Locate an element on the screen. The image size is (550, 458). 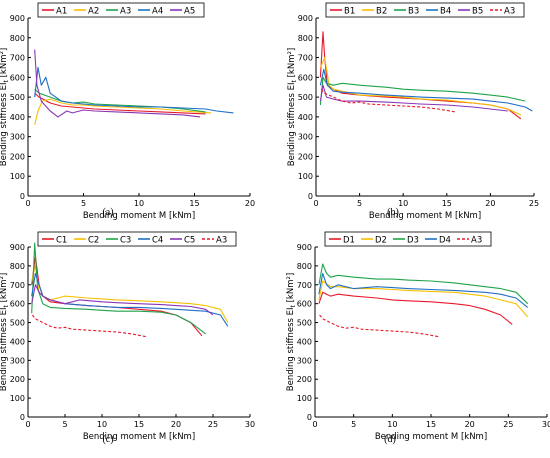
series-line-a5 is located at coordinates (117, 83).